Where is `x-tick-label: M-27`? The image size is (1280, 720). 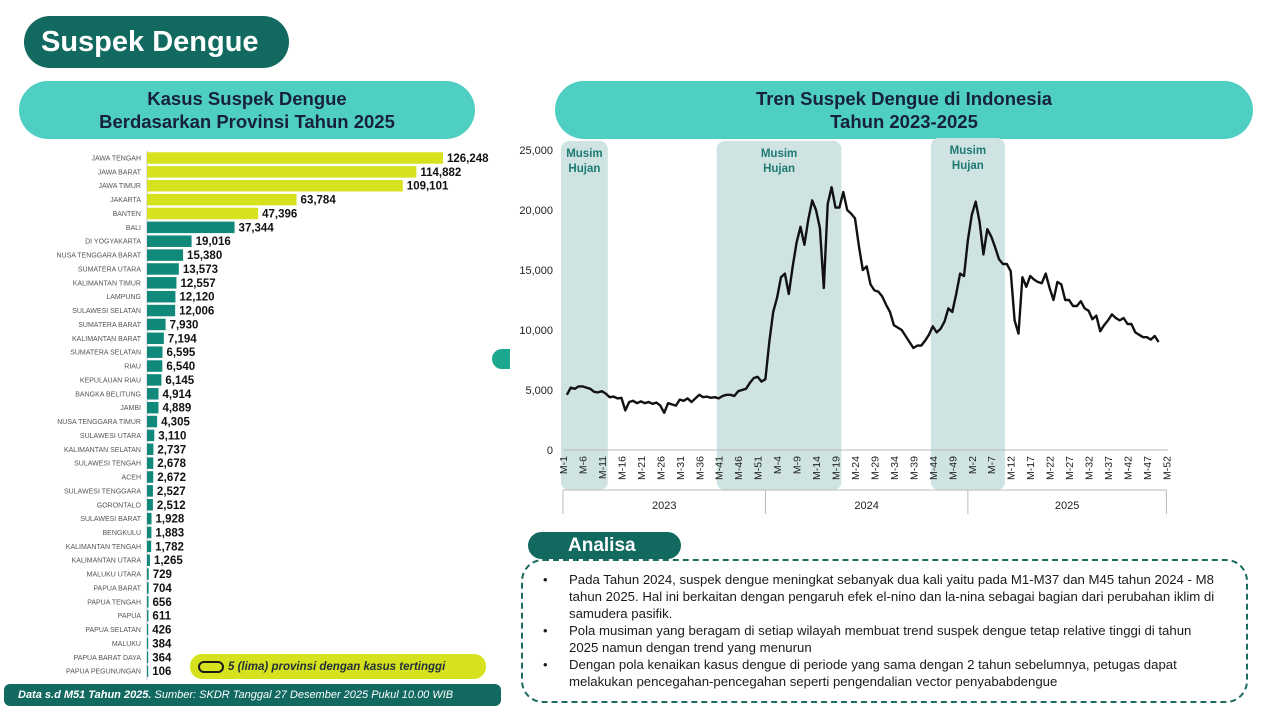 x-tick-label: M-27 is located at coordinates (1070, 468).